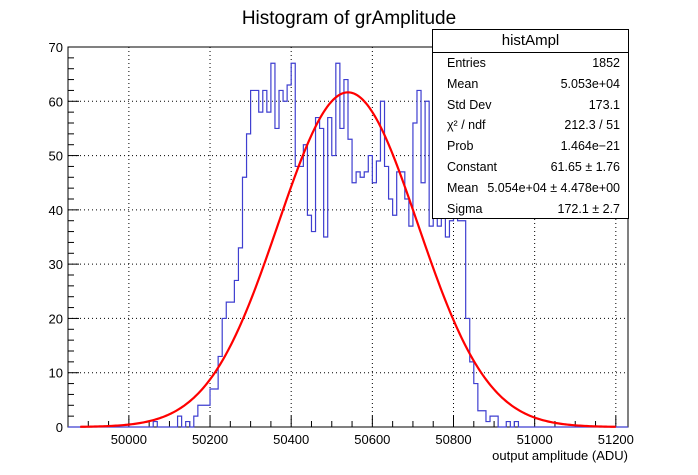 The width and height of the screenshot is (698, 475). I want to click on x-tick-label: 50400, so click(291, 439).